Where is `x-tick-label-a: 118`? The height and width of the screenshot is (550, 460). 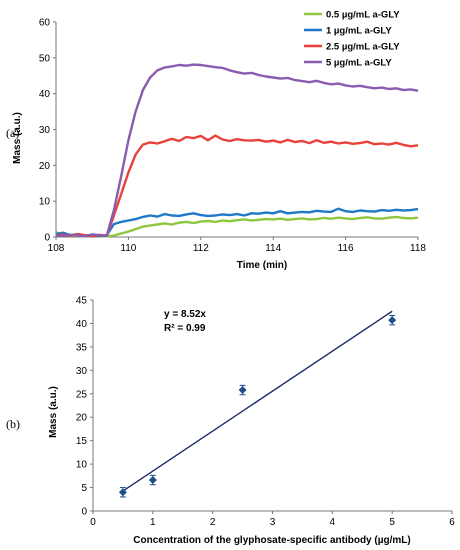 x-tick-label-a: 118 is located at coordinates (418, 248).